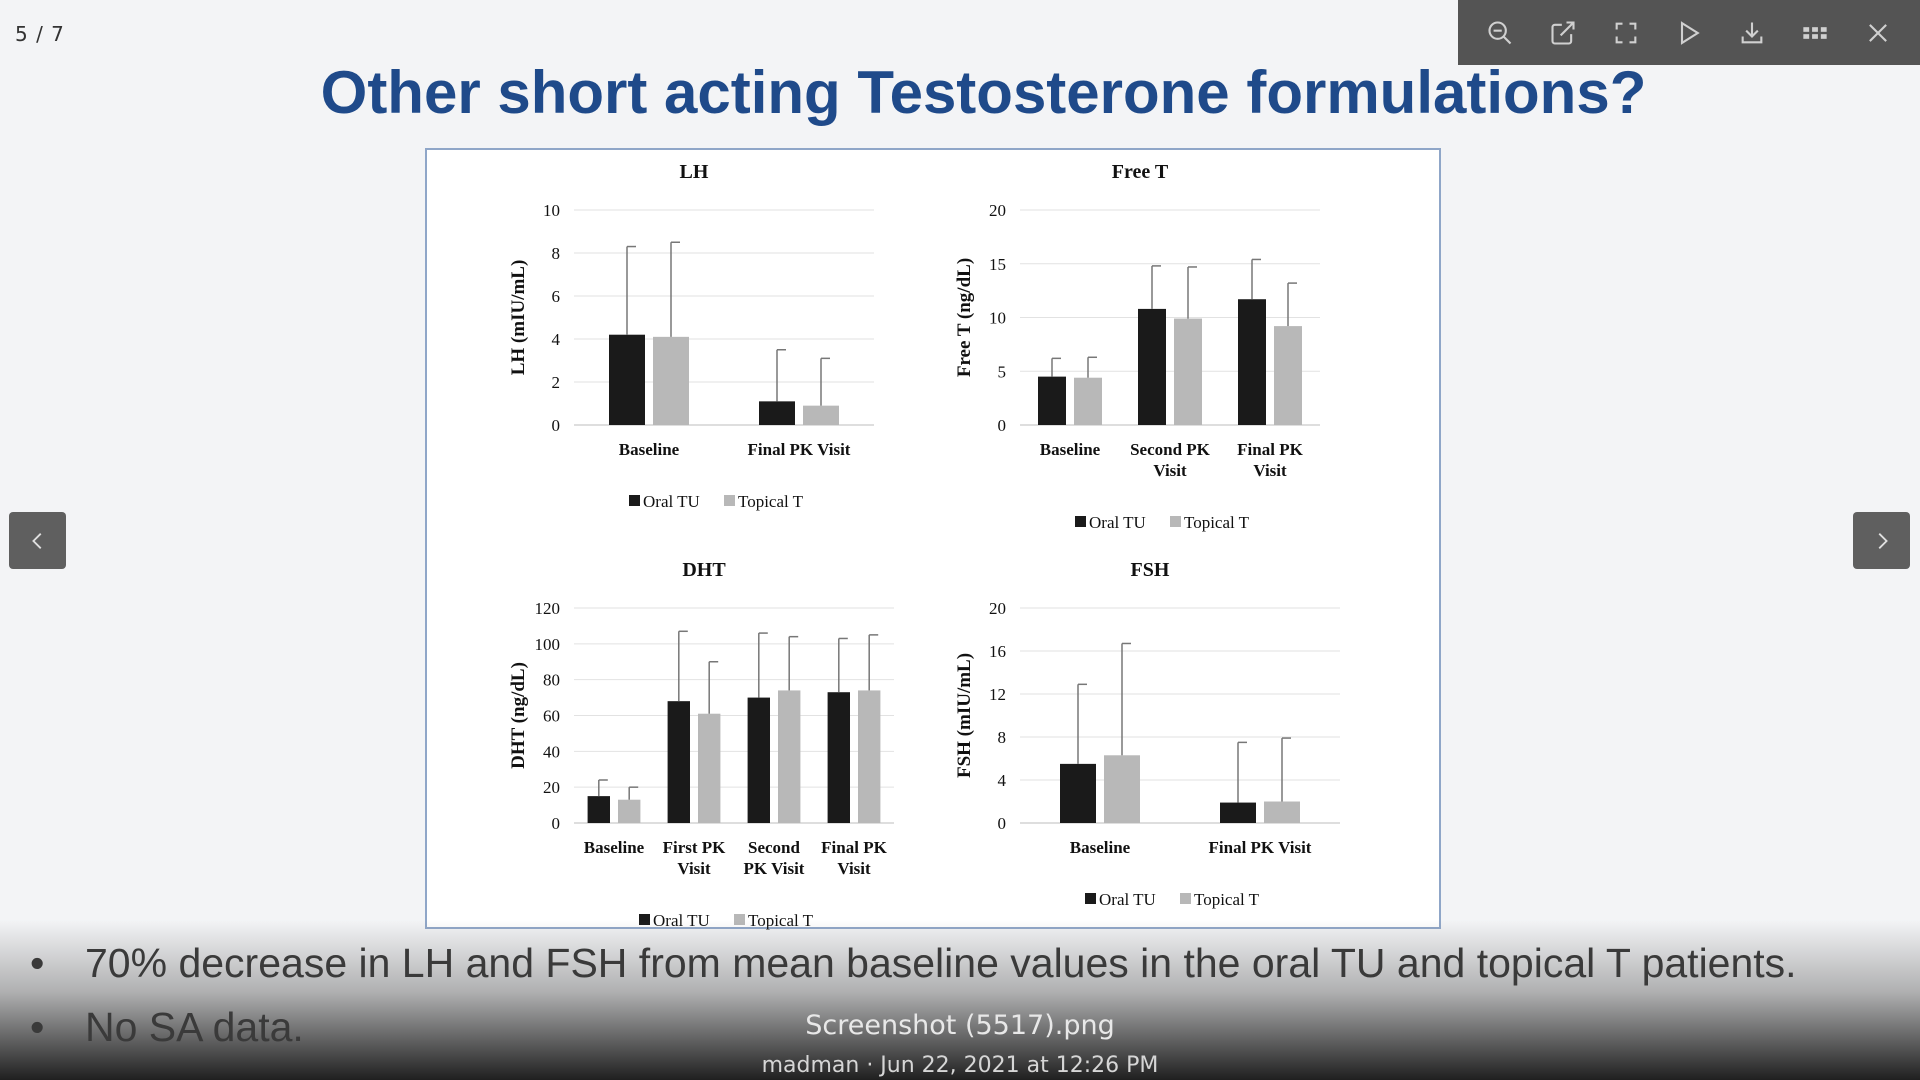 The image size is (1920, 1080). Describe the element at coordinates (518, 318) in the screenshot. I see `y-axis-label: LH (mIU/mL)` at that location.